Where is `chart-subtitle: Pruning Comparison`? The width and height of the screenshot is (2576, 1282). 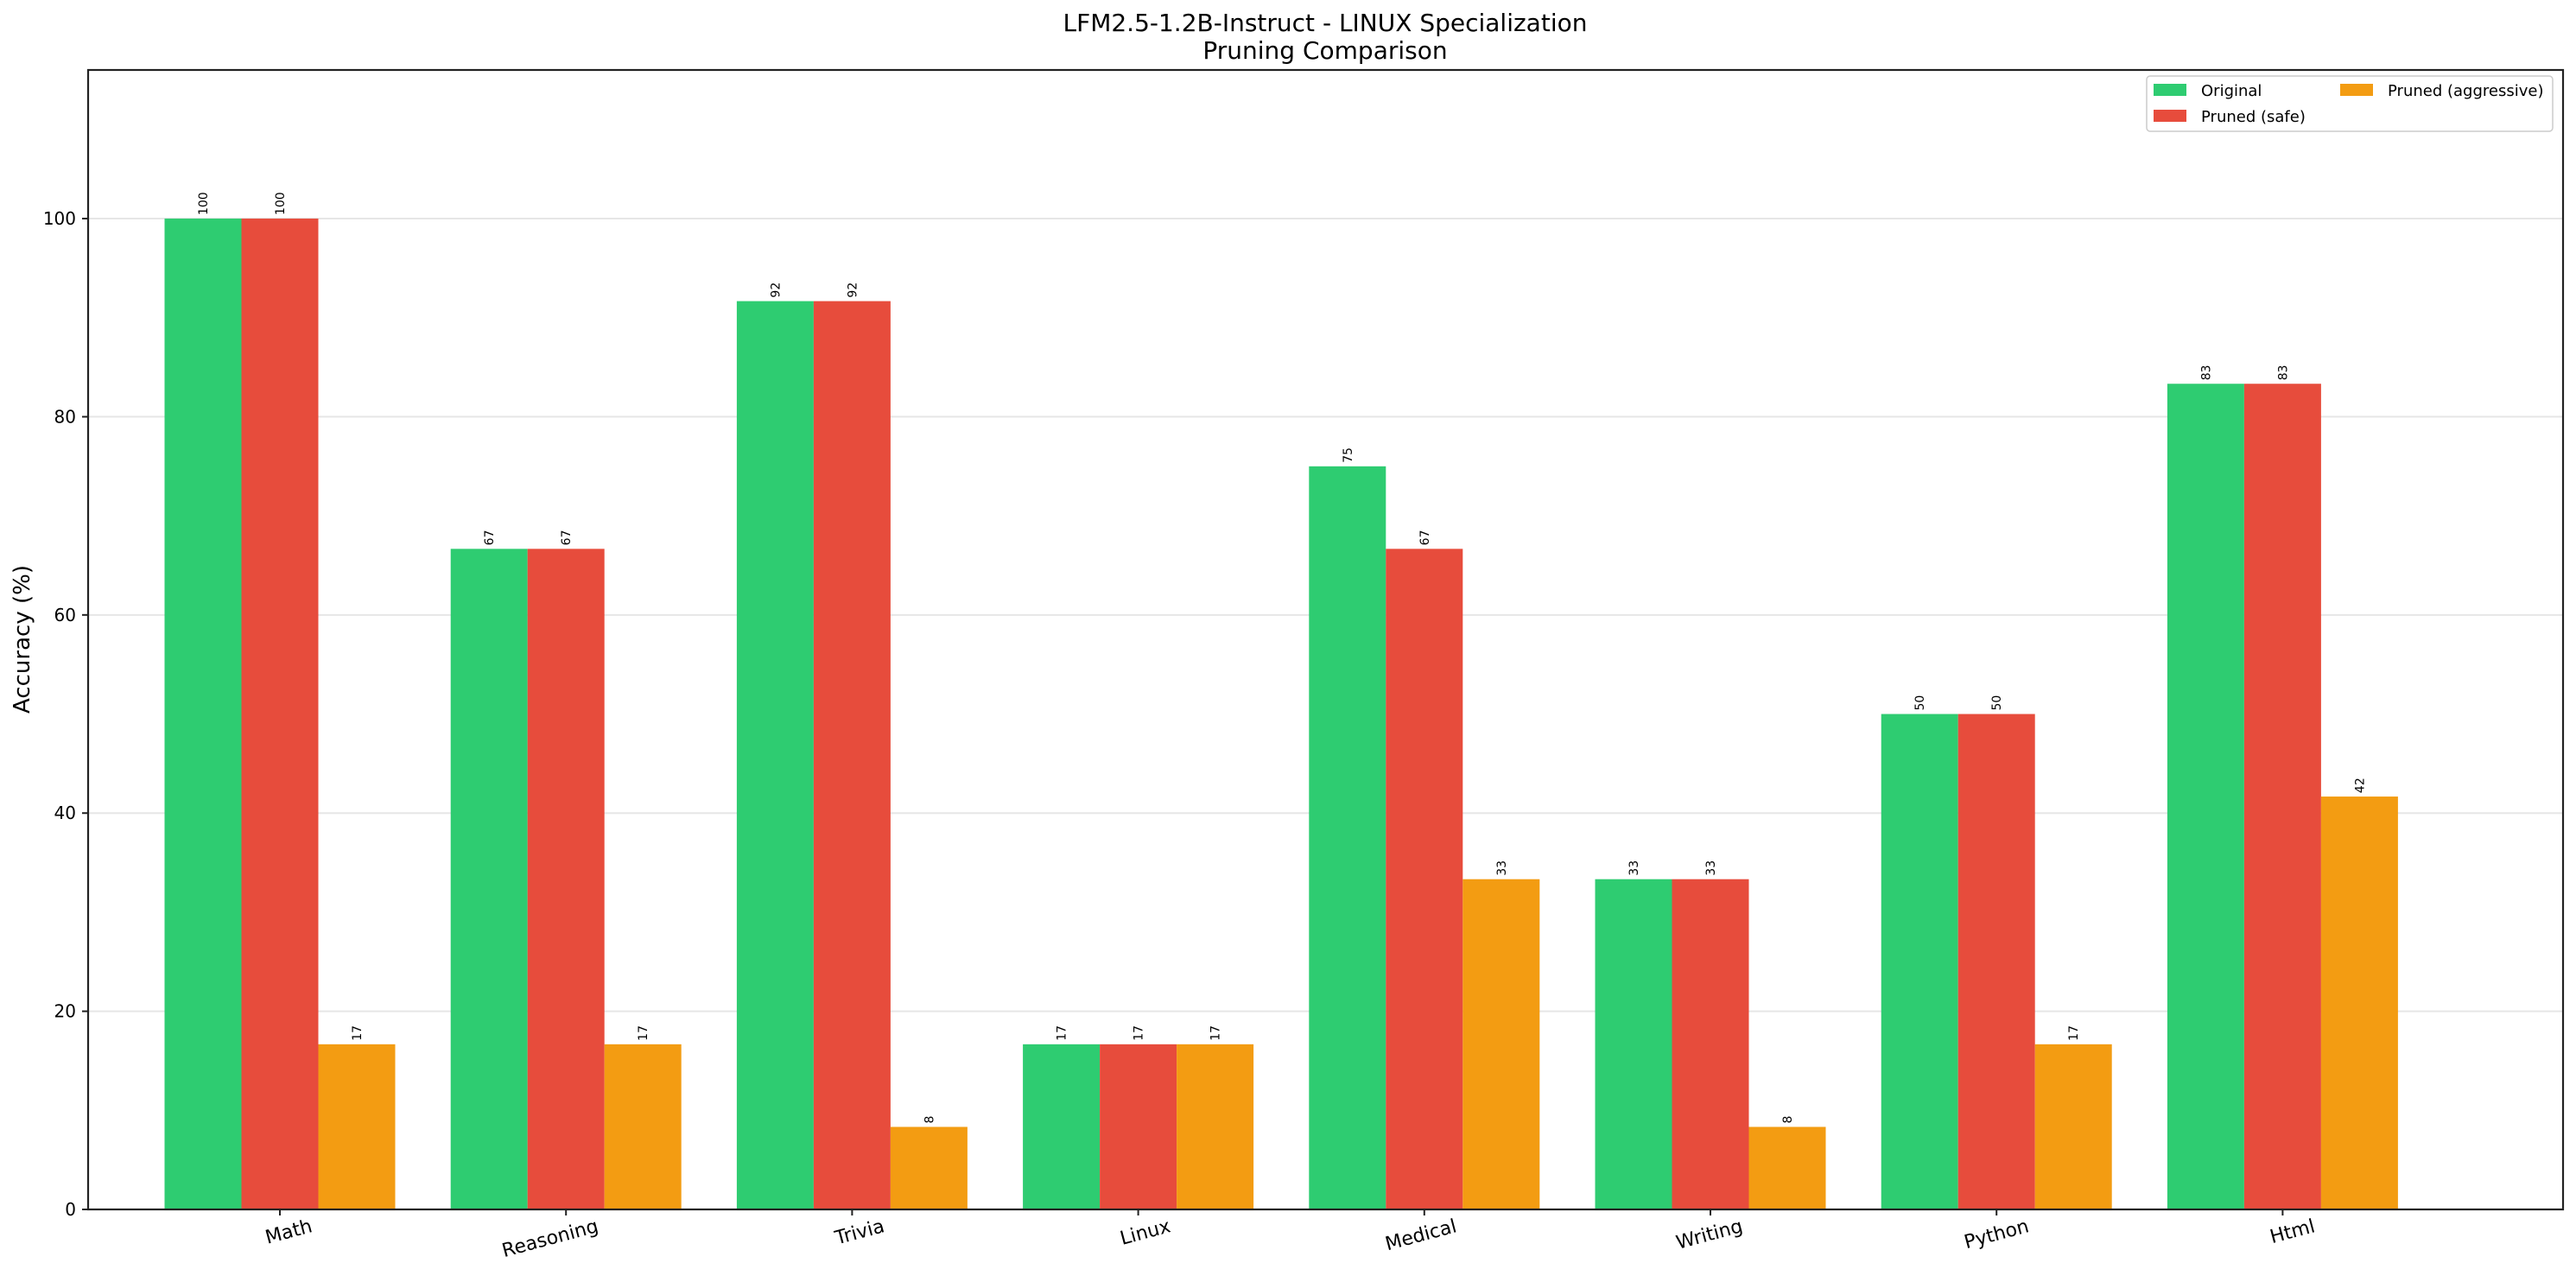 chart-subtitle: Pruning Comparison is located at coordinates (1324, 50).